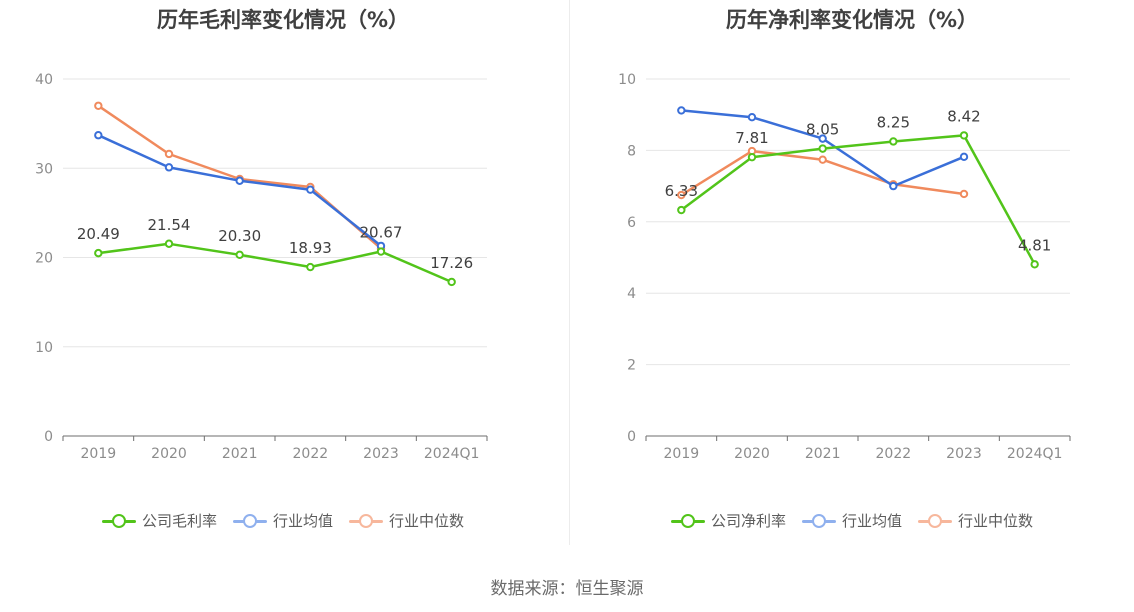 Image resolution: width=1134 pixels, height=612 pixels. I want to click on data-label: 6.33, so click(681, 191).